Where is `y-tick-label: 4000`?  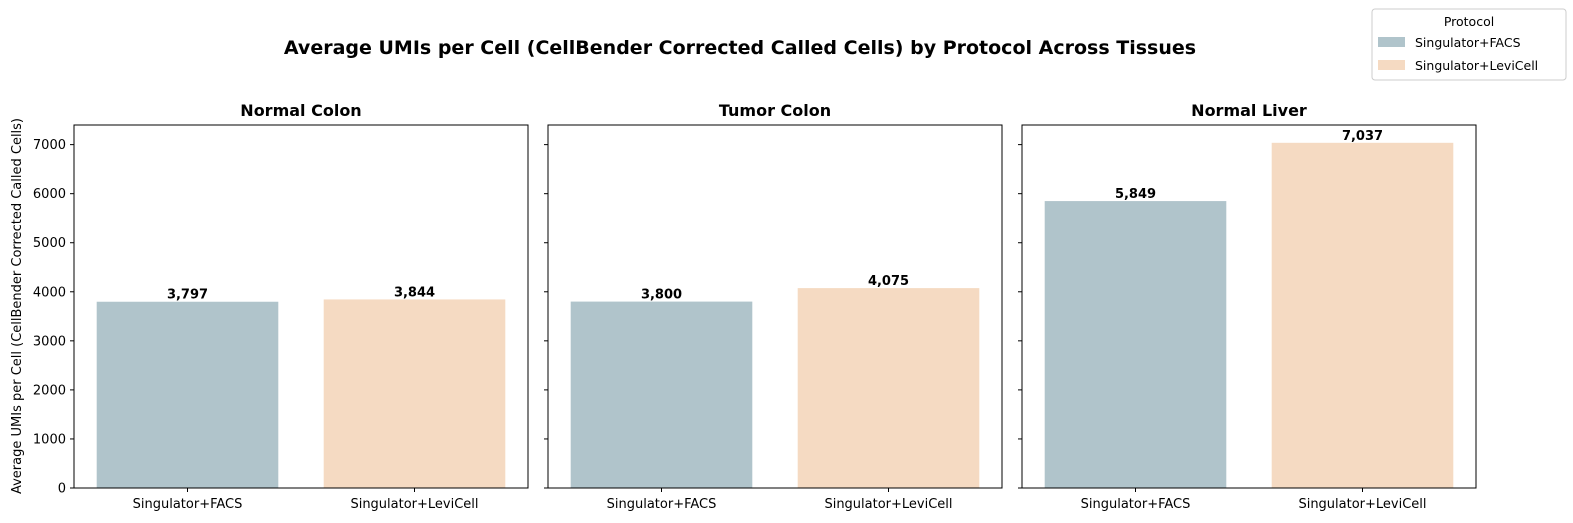 y-tick-label: 4000 is located at coordinates (49, 292).